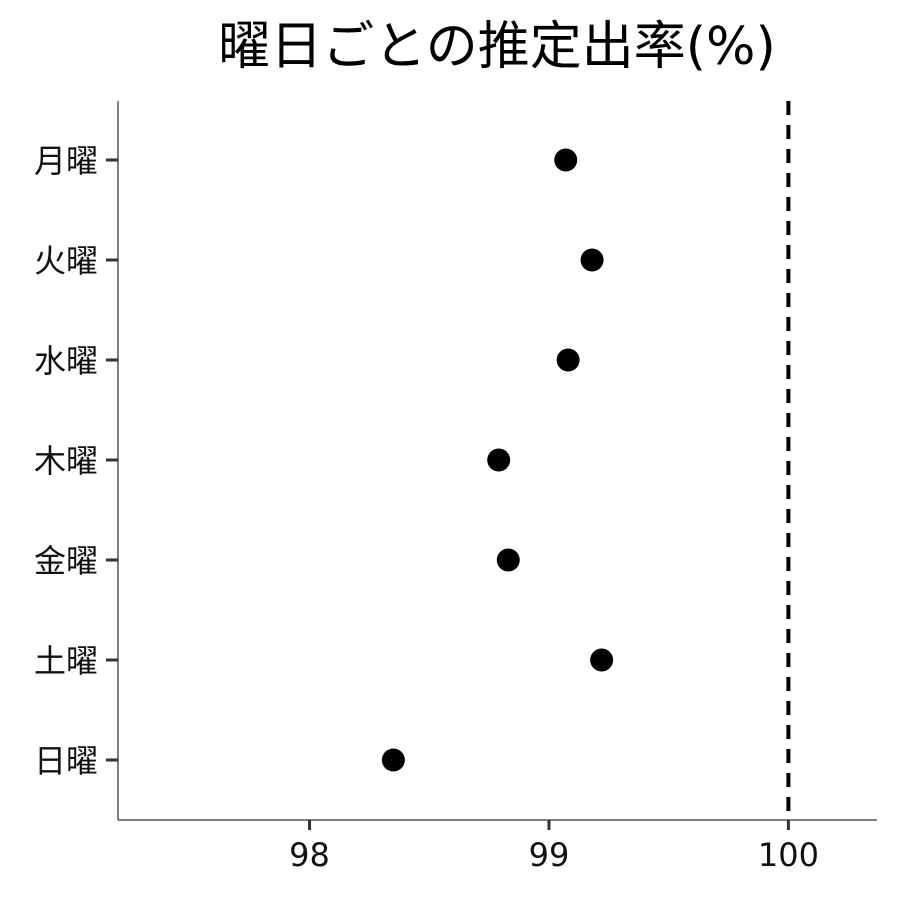  What do you see at coordinates (788, 855) in the screenshot?
I see `x-tick-label: 100` at bounding box center [788, 855].